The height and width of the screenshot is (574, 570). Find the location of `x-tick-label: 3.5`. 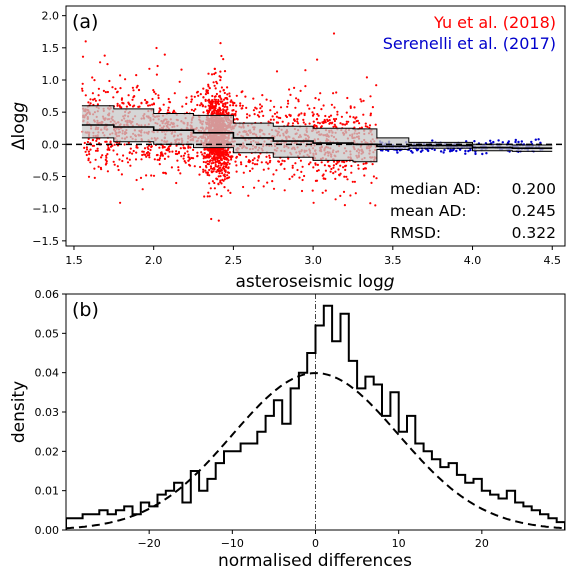

x-tick-label: 3.5 is located at coordinates (393, 260).